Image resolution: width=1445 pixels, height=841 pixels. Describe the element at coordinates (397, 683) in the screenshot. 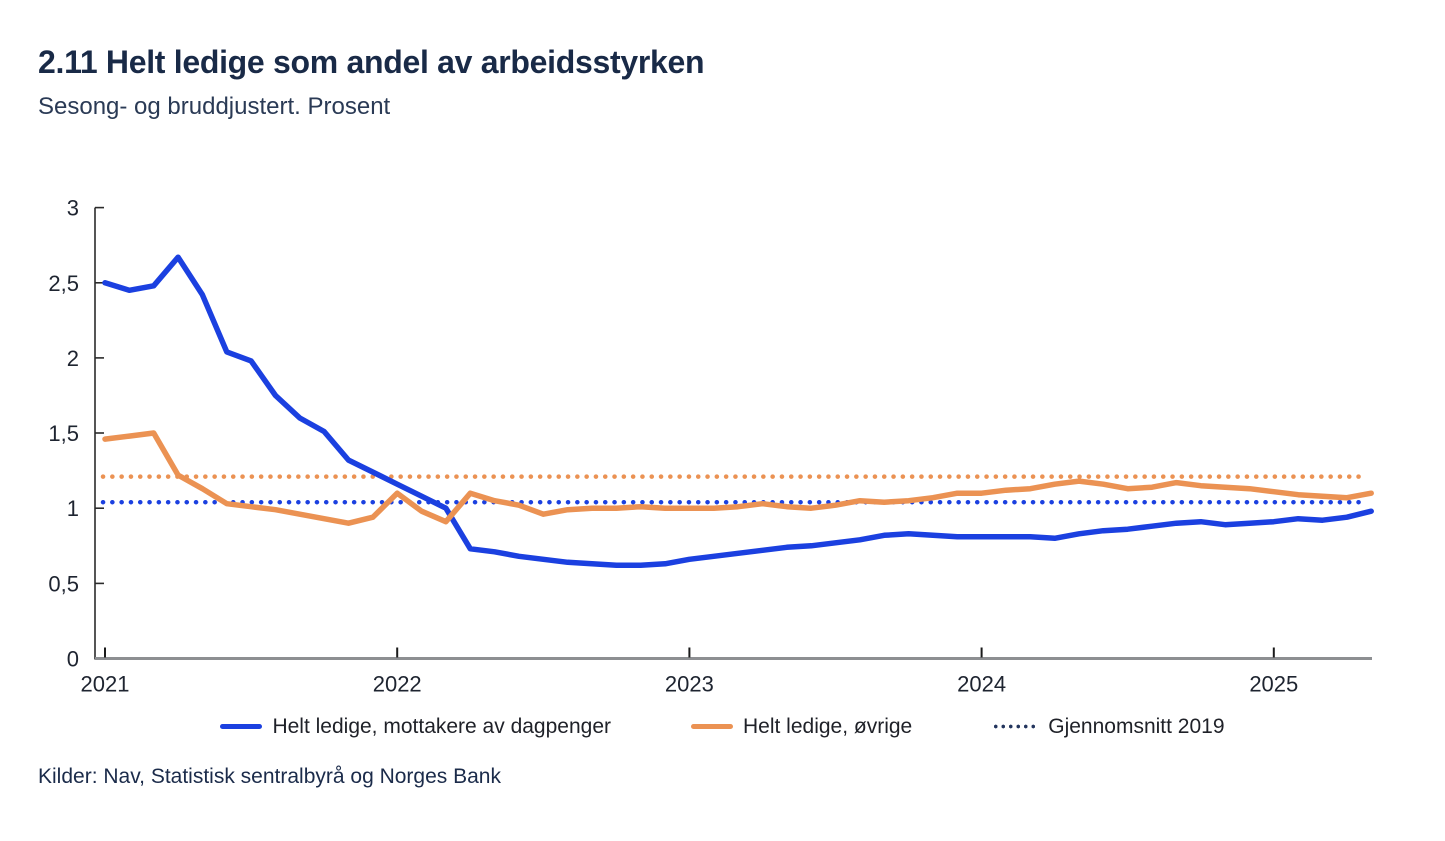

I see `svg-text: 2022` at that location.